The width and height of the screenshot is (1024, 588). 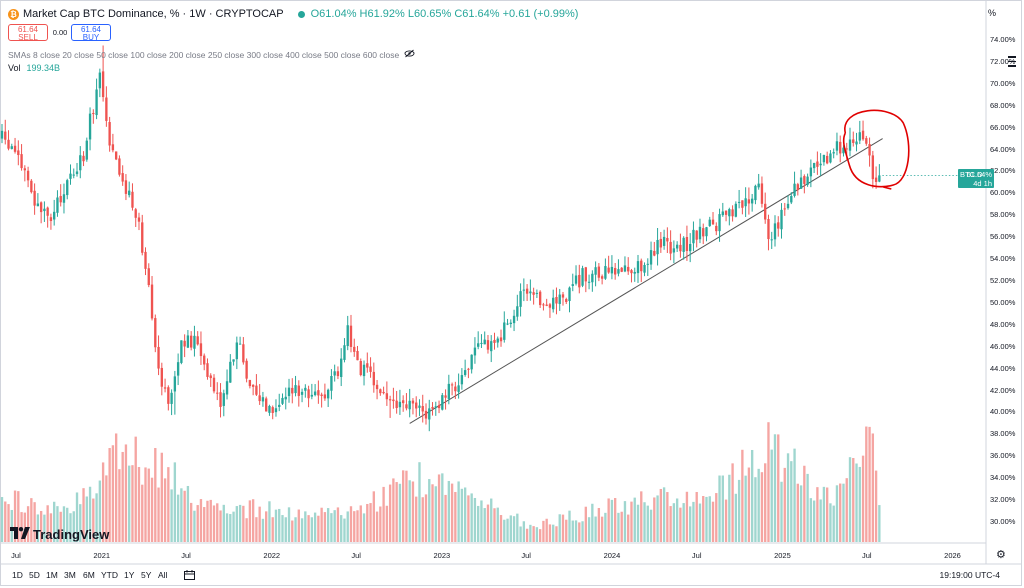 What do you see at coordinates (34, 575) in the screenshot?
I see `timeframe-5d-button: 5D` at bounding box center [34, 575].